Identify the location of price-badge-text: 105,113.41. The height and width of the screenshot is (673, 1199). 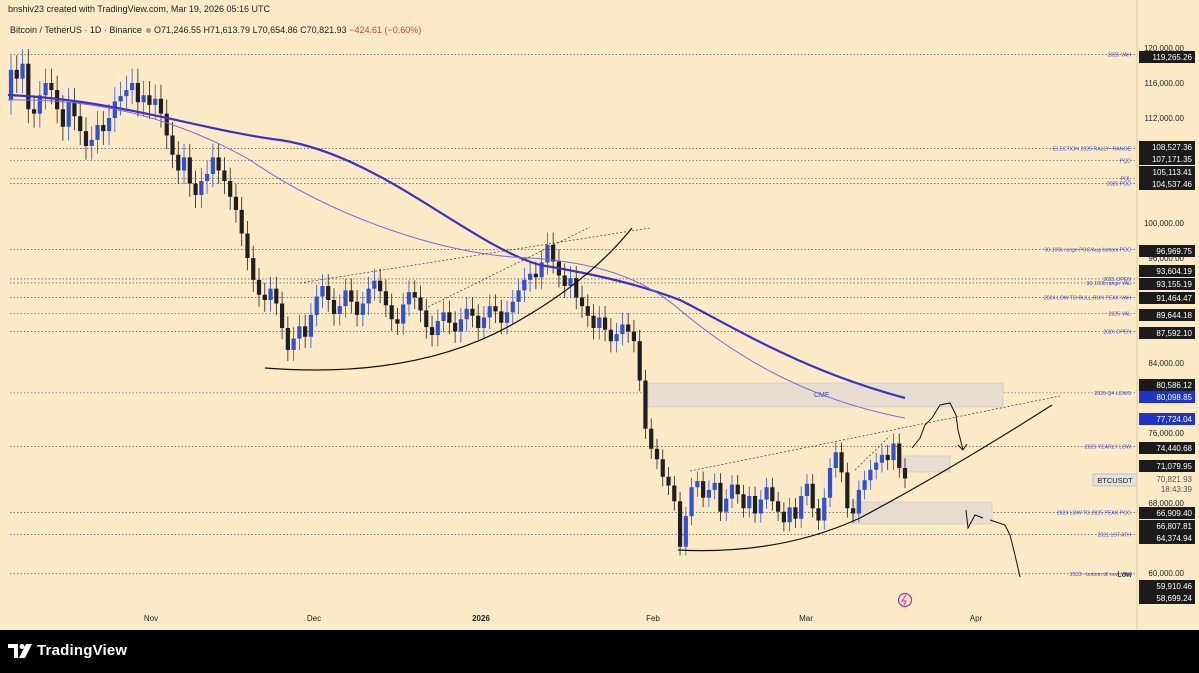
(1173, 172).